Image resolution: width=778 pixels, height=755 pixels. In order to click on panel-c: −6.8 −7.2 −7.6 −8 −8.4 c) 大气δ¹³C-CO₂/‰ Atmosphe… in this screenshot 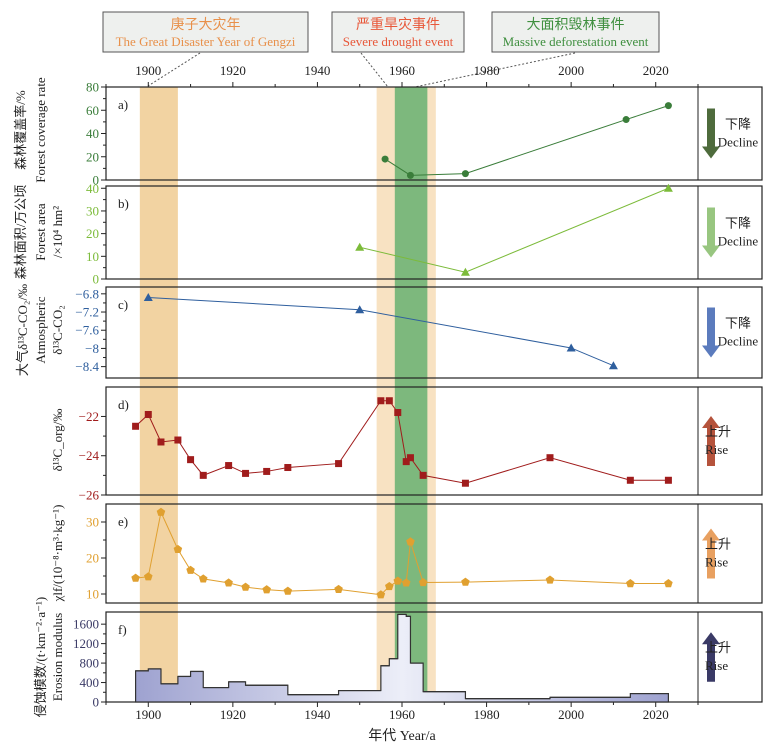, I will do `click(389, 331)`.